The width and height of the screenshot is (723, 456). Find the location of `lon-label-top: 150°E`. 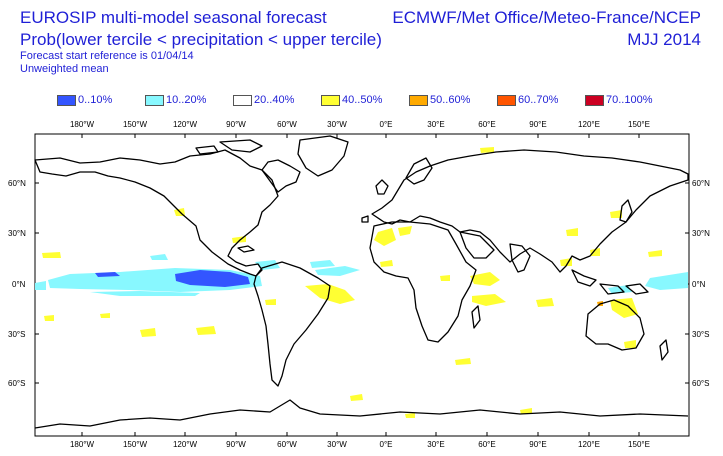

lon-label-top: 150°E is located at coordinates (639, 124).